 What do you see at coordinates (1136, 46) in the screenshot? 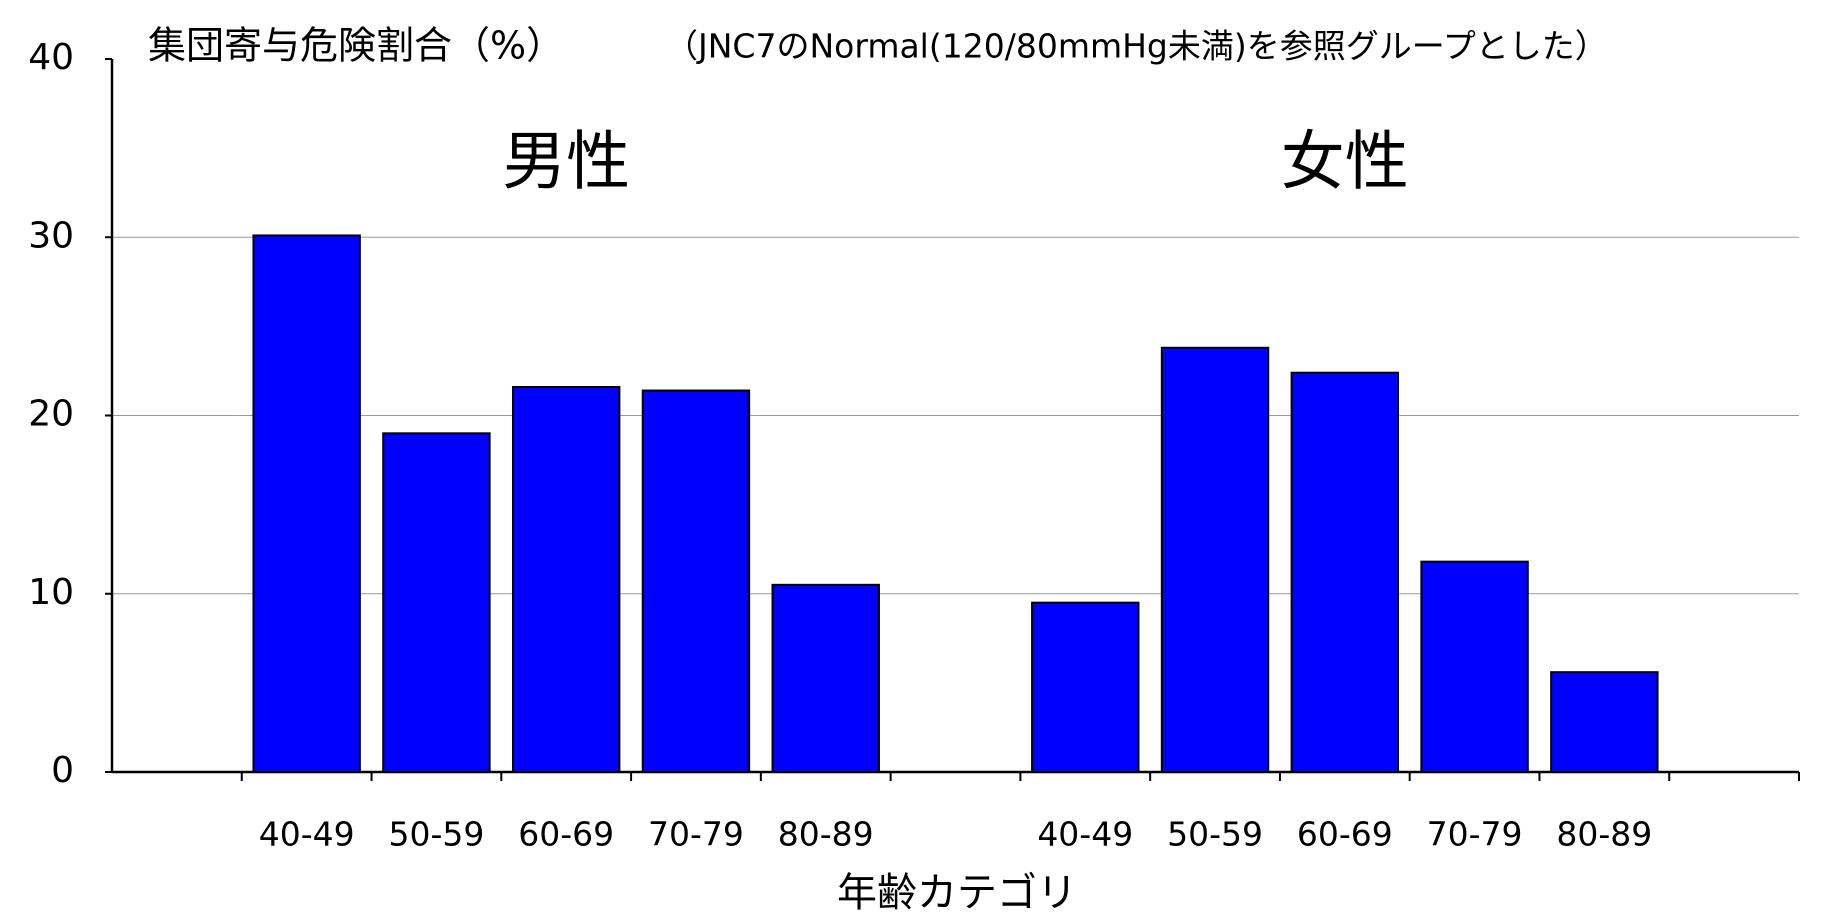
I see `chart-subtitle: （JNC7のNormal(120/80mmHg未満)を参照グループとした）` at bounding box center [1136, 46].